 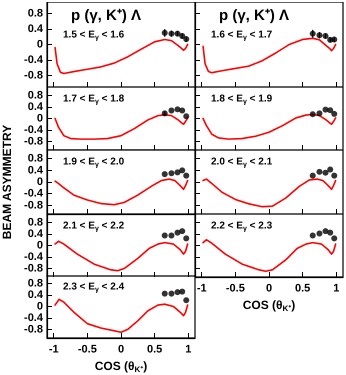 What do you see at coordinates (7, 182) in the screenshot?
I see `y-axis-title: BEAM ASYMMETRY` at bounding box center [7, 182].